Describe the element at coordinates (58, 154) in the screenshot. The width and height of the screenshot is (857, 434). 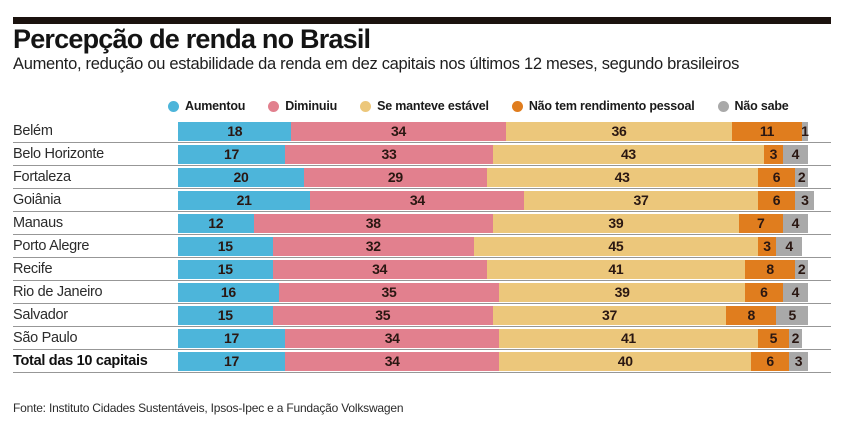
I see `row-category-label: Belo Horizonte` at that location.